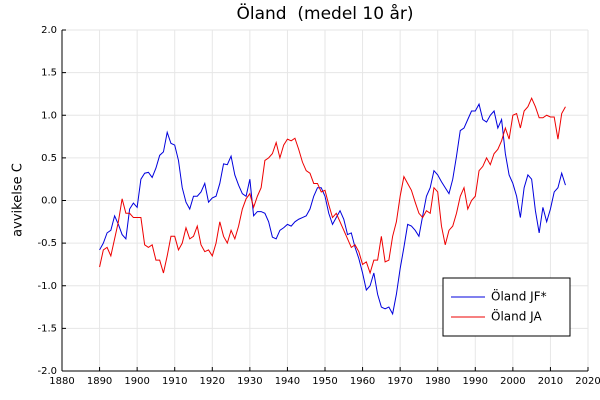  I want to click on y-tick-label: -1.5, so click(47, 328).